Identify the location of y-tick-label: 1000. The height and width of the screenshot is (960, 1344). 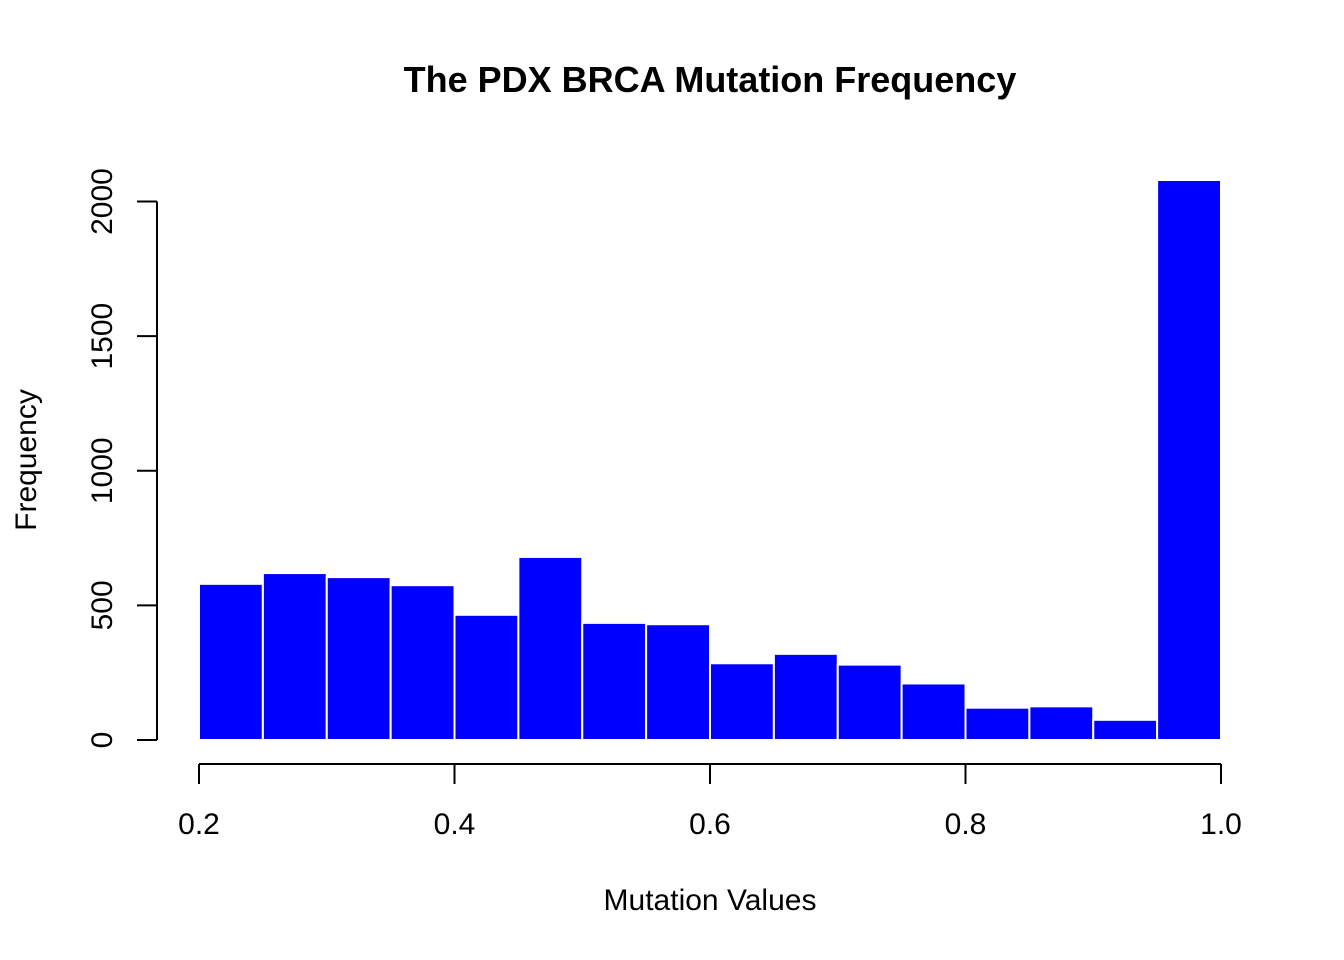
(102, 470).